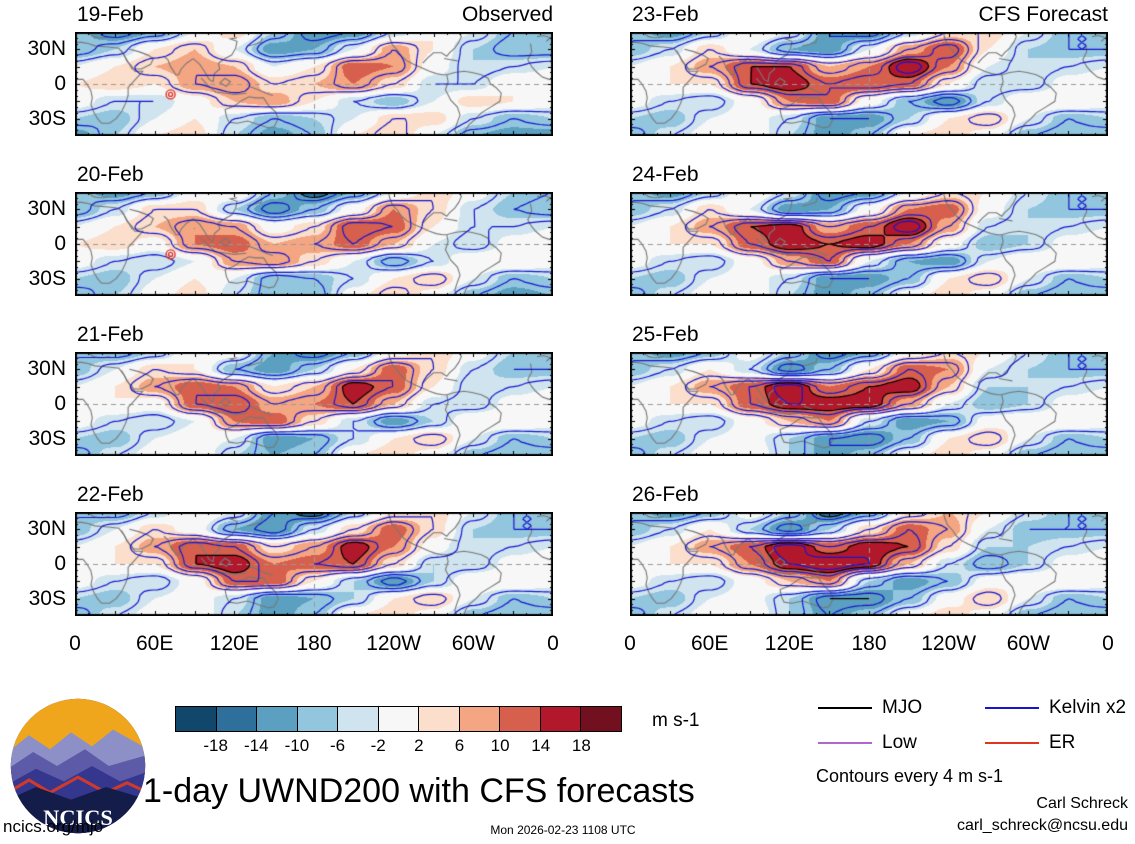 The height and width of the screenshot is (844, 1135). I want to click on column-label-observed: Observed, so click(507, 14).